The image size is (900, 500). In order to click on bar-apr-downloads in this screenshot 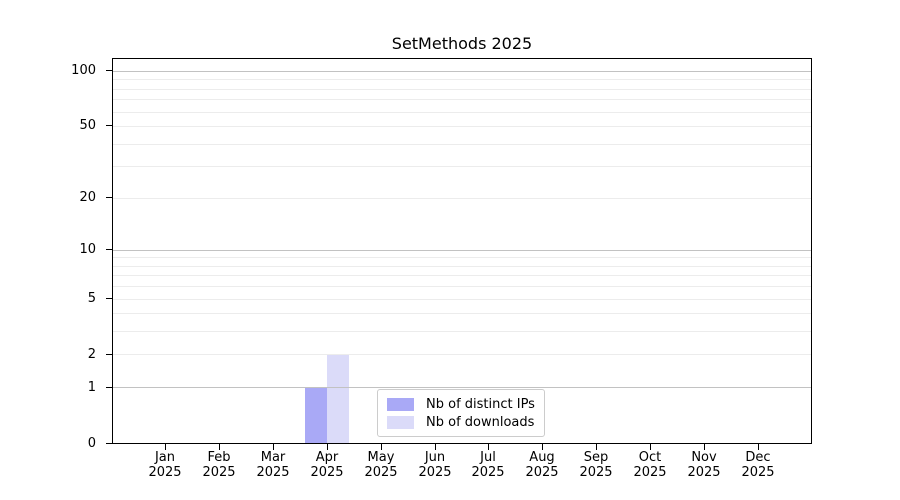, I will do `click(338, 398)`.